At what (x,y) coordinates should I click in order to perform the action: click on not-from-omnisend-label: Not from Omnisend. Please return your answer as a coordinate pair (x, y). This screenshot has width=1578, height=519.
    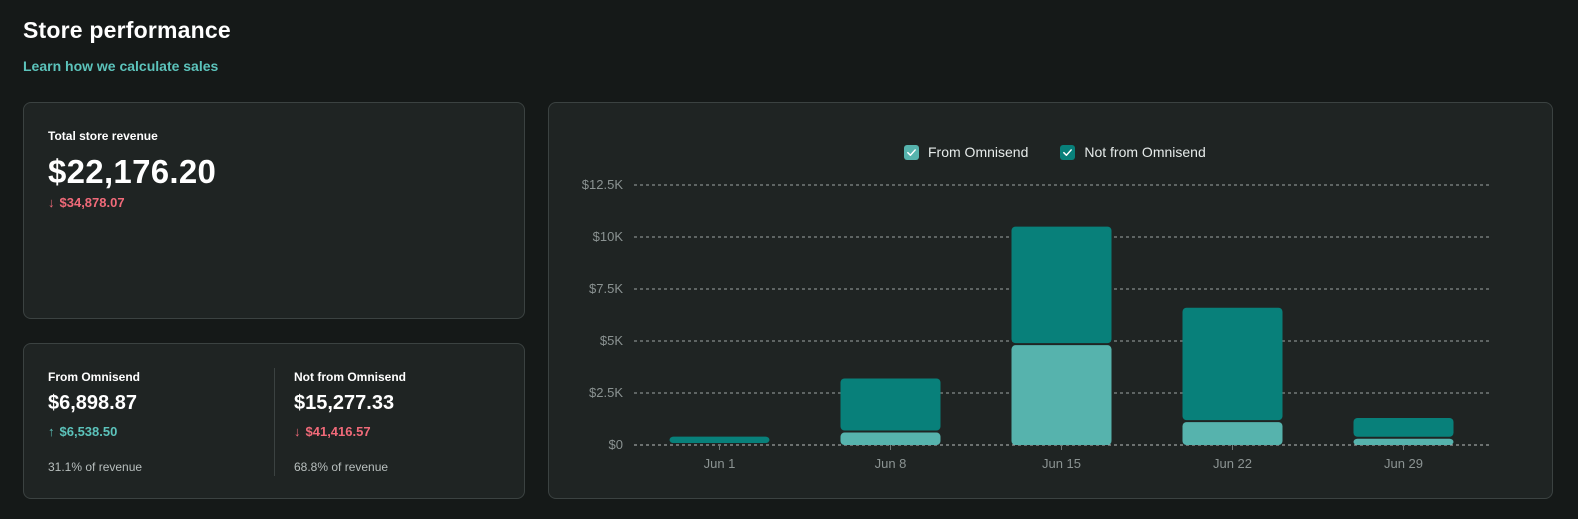
    Looking at the image, I should click on (350, 377).